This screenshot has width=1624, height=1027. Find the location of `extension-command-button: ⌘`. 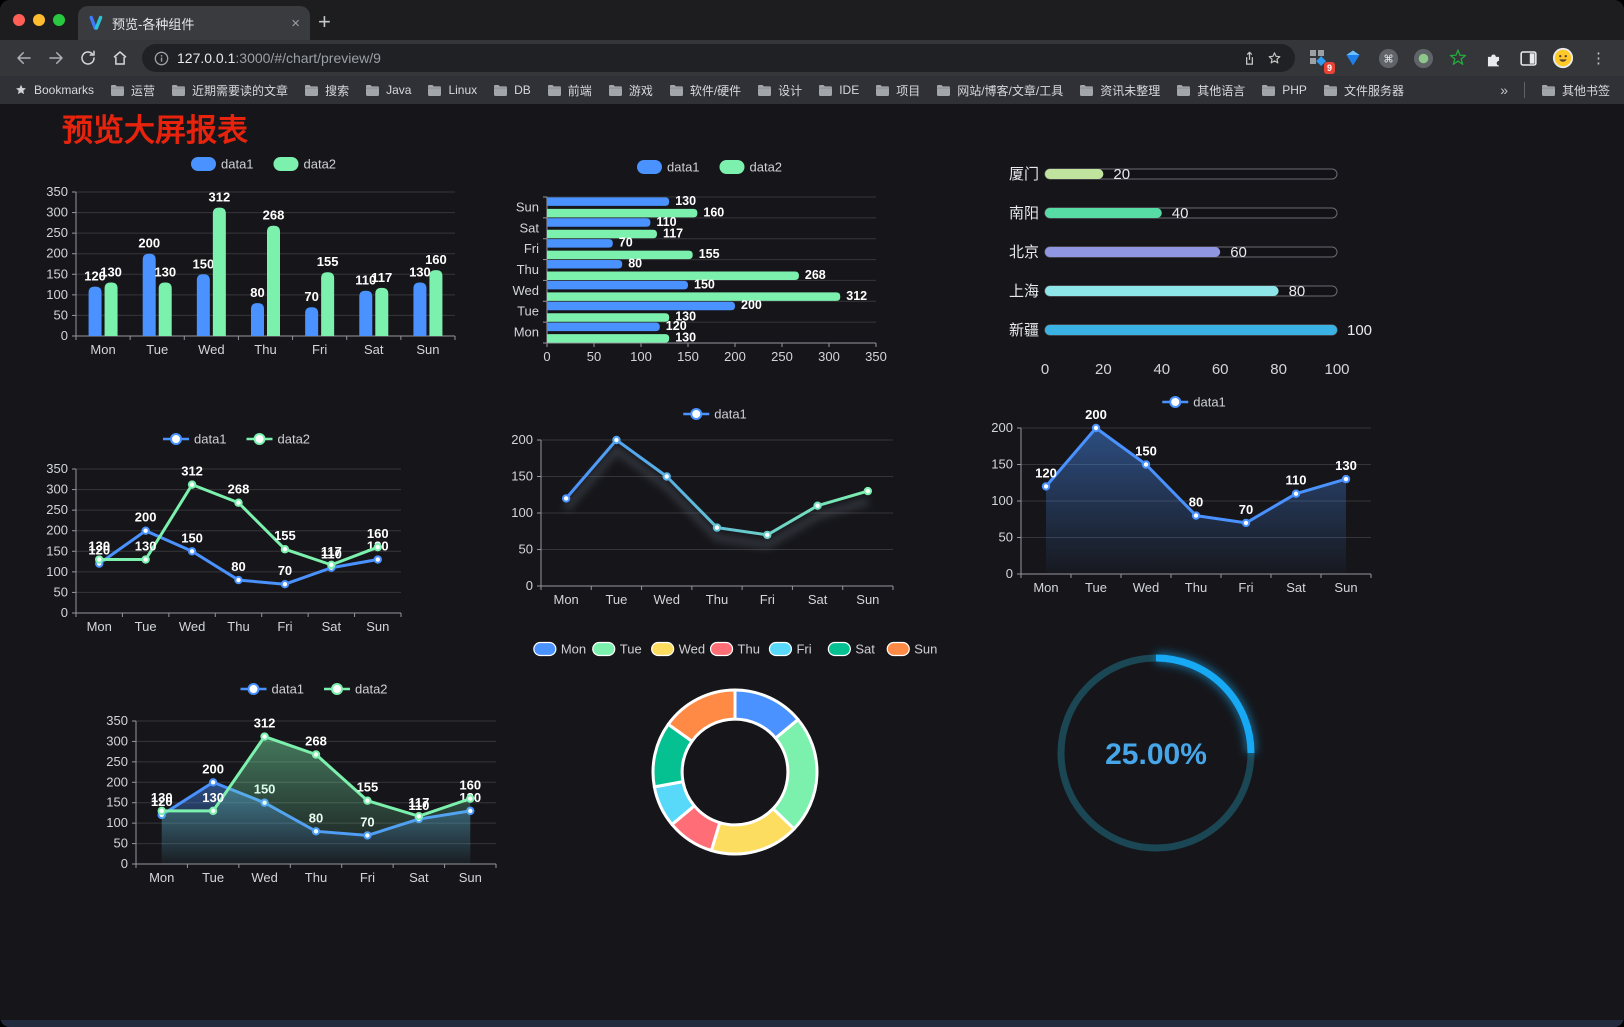

extension-command-button: ⌘ is located at coordinates (1388, 58).